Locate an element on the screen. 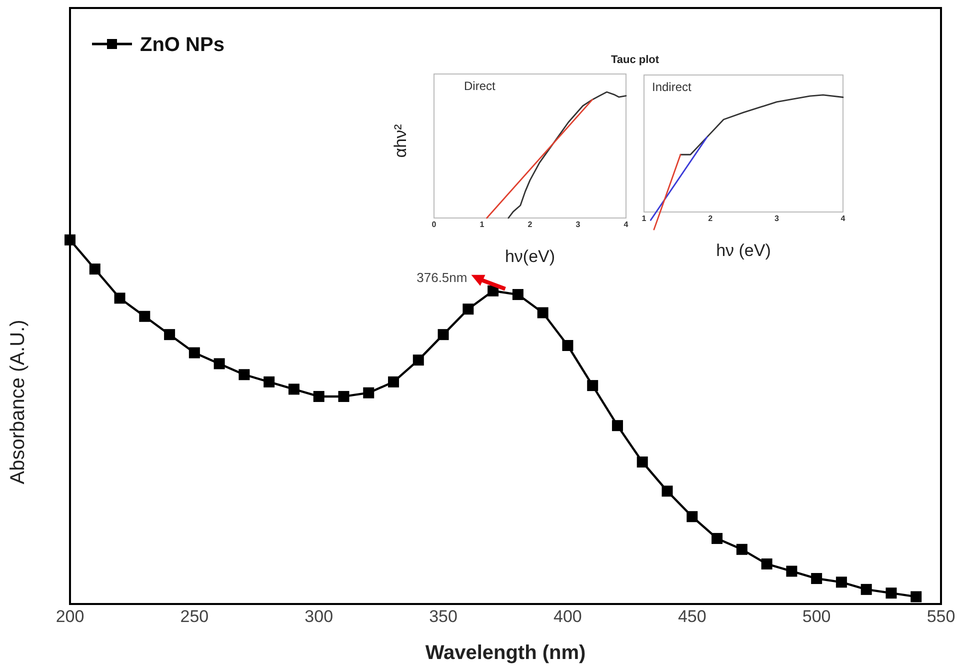 The image size is (962, 667). x-tick-label: 550 is located at coordinates (941, 616).